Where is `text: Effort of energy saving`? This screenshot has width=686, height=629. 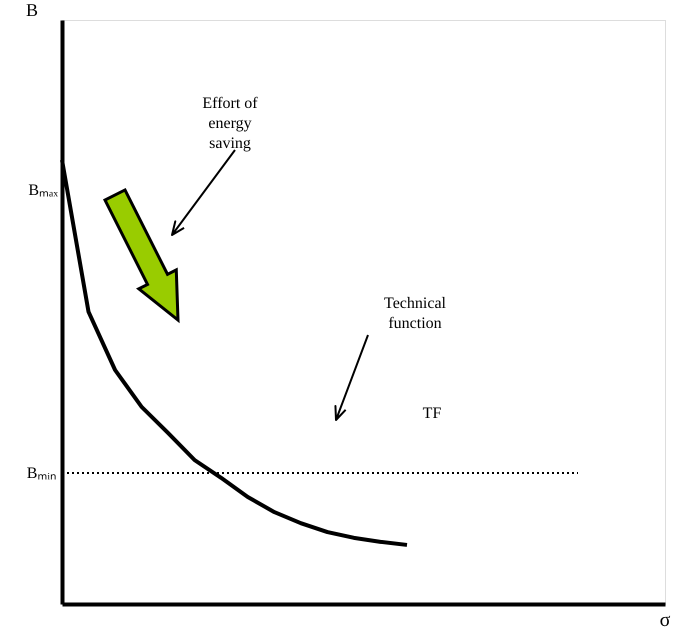 text: Effort of energy saving is located at coordinates (230, 123).